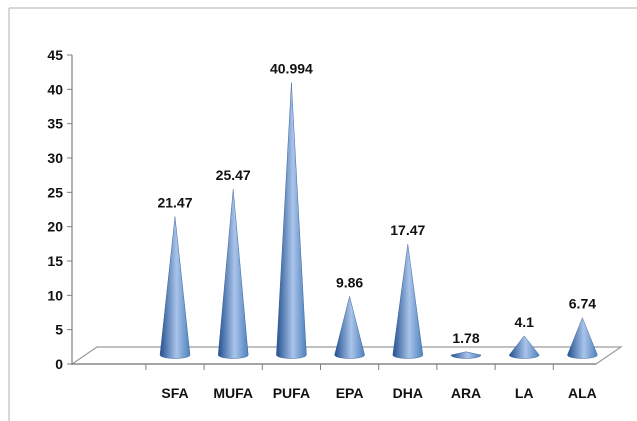 The image size is (637, 421). Describe the element at coordinates (233, 175) in the screenshot. I see `data-label-mufa: 25.47` at that location.